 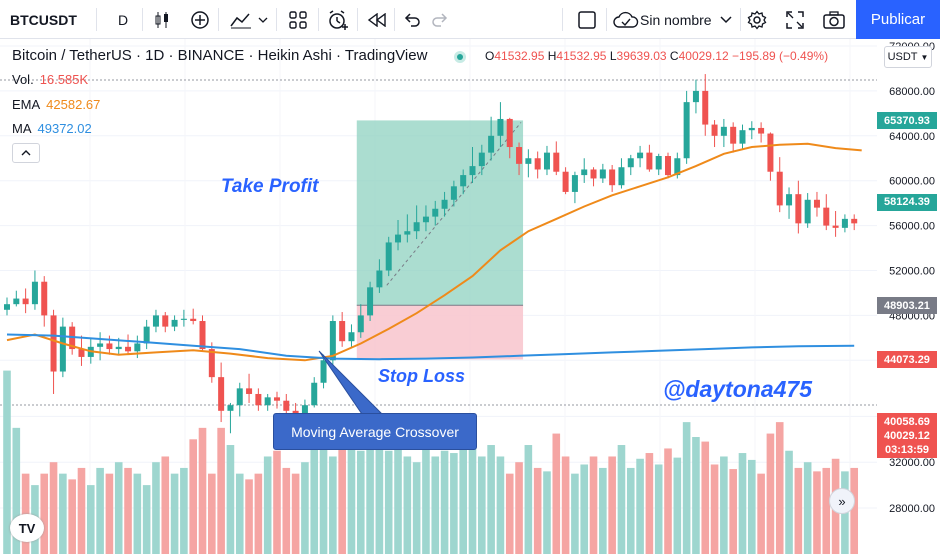 What do you see at coordinates (27, 528) in the screenshot?
I see `tradingview-logo: TV` at bounding box center [27, 528].